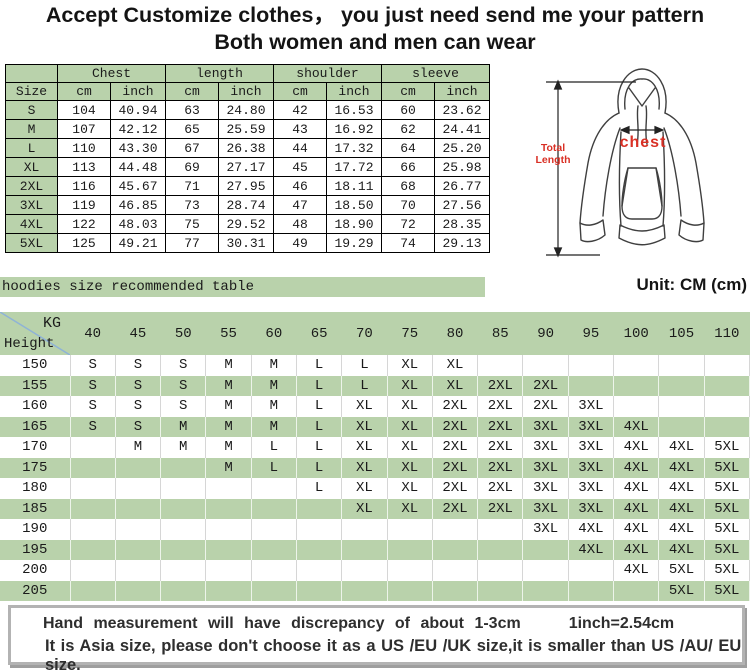 The image size is (750, 672). I want to click on measurement-cell: 27.17, so click(246, 167).